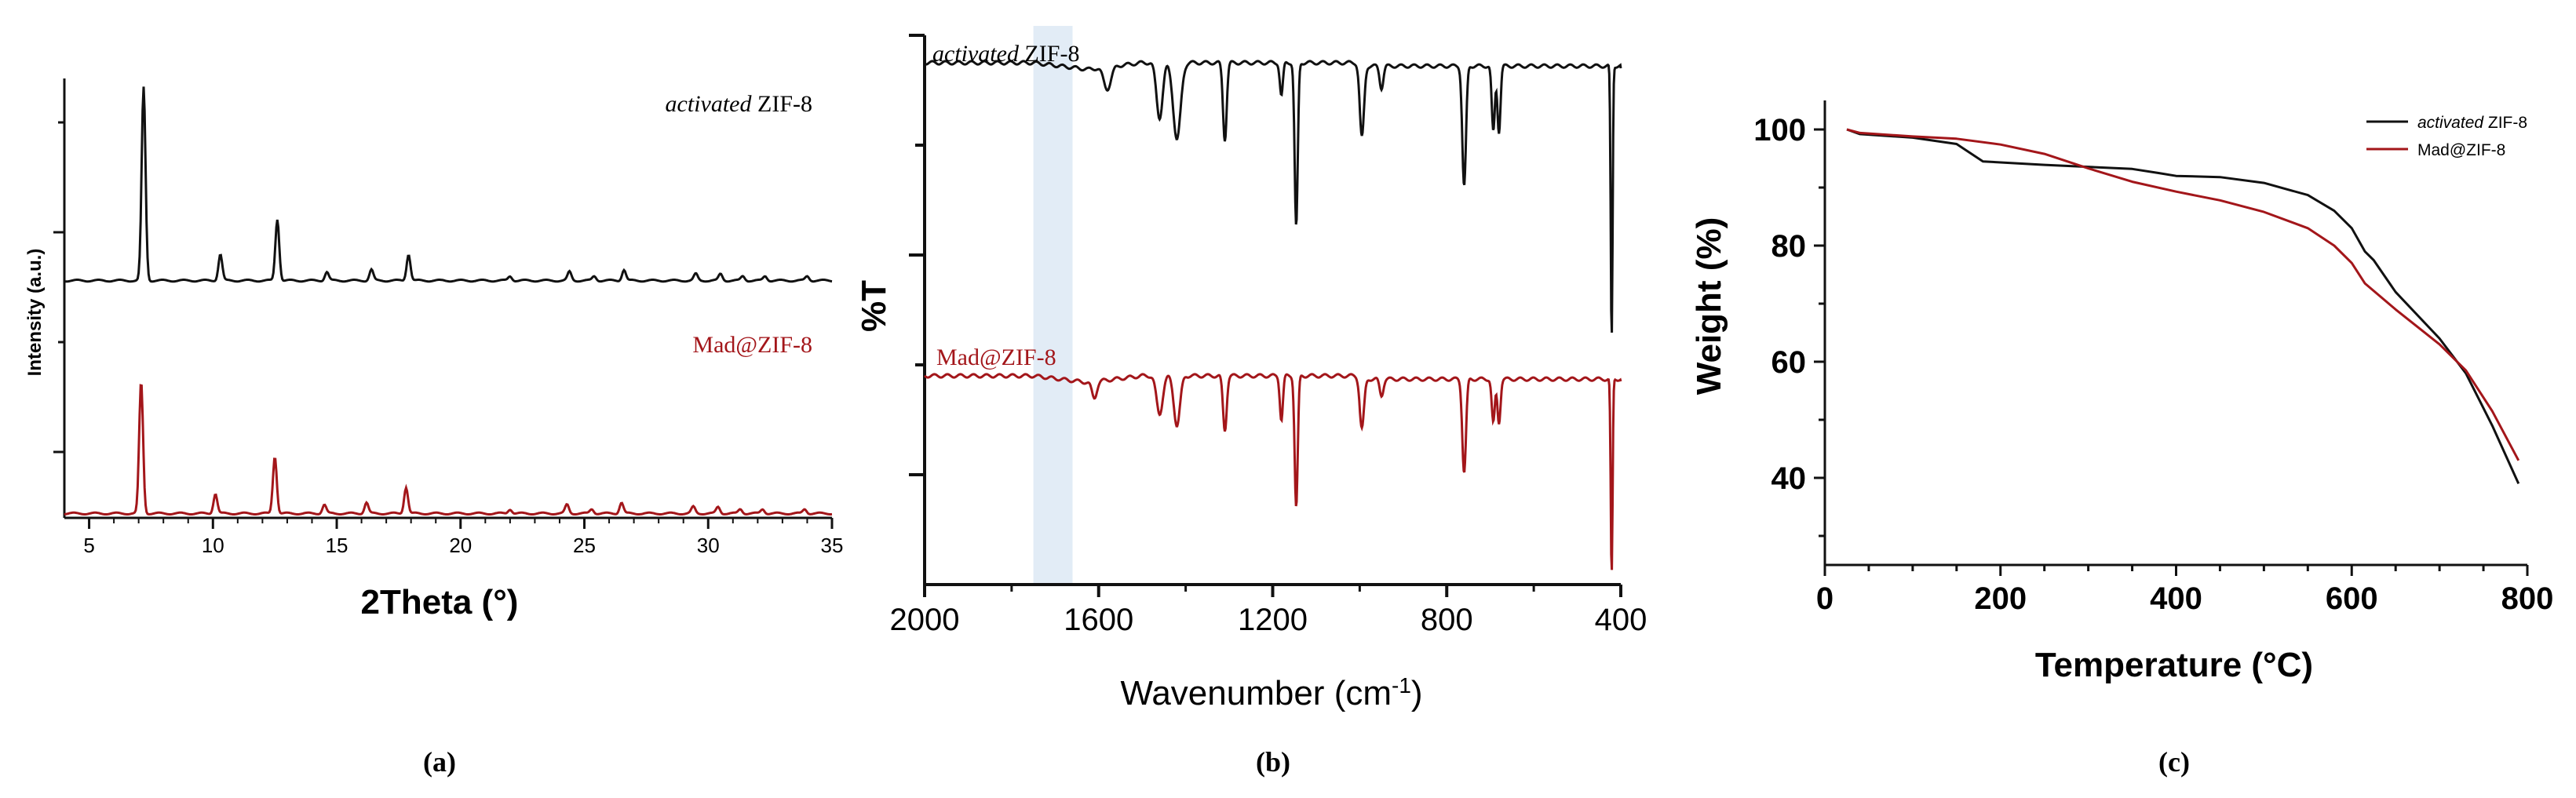 The image size is (2576, 798). What do you see at coordinates (2446, 136) in the screenshot?
I see `panel-c-legend: activated ZIF-8 Mad@ZIF-8` at bounding box center [2446, 136].